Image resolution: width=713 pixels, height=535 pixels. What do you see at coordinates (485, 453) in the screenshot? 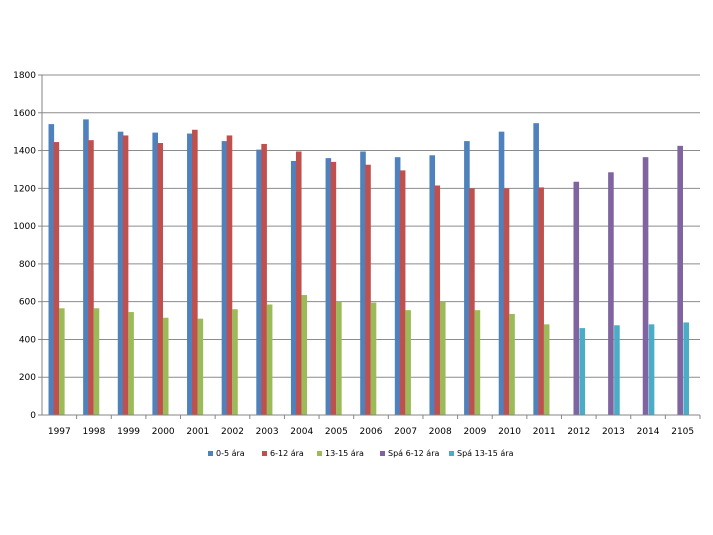
I see `legend-label: Spá 13-15 ára` at bounding box center [485, 453].